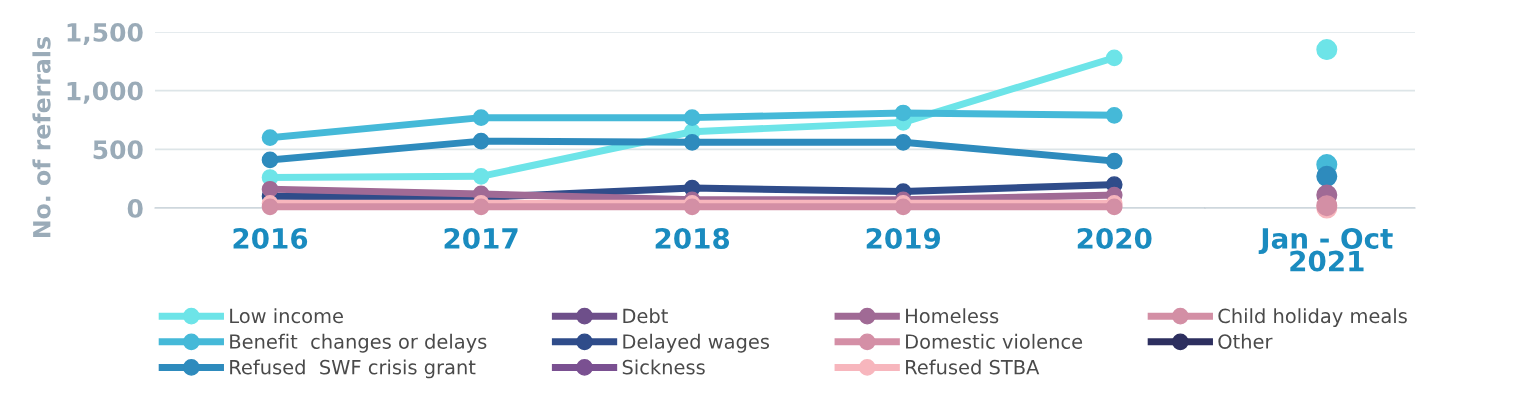  What do you see at coordinates (286, 316) in the screenshot?
I see `legend-label: Low income` at bounding box center [286, 316].